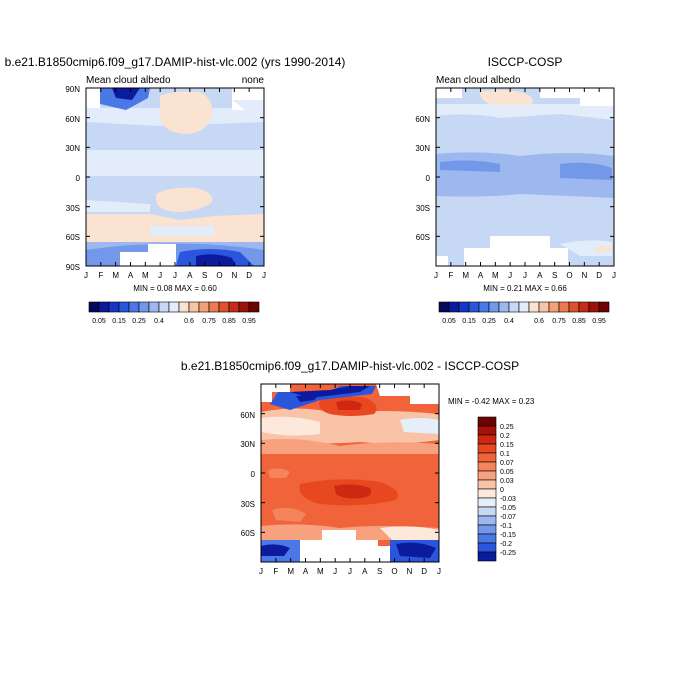 The height and width of the screenshot is (700, 700). What do you see at coordinates (505, 436) in the screenshot?
I see `colorbar-label: 0.2` at bounding box center [505, 436].